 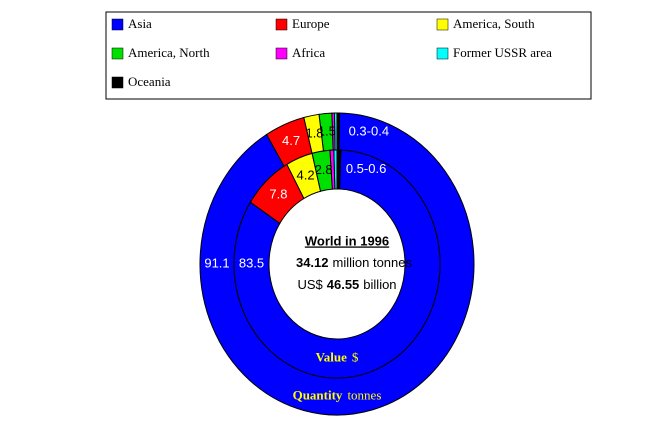 I want to click on value-unit: billion, so click(x=379, y=284).